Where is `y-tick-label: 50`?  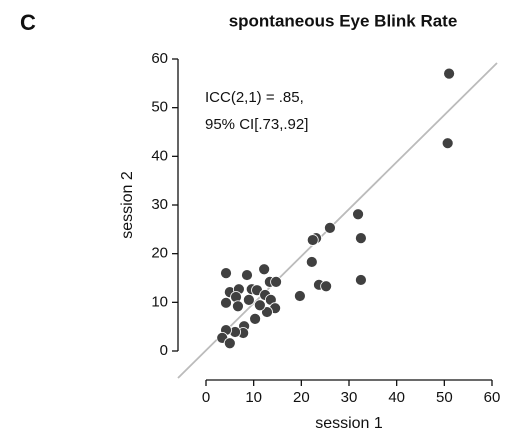
y-tick-label: 50 is located at coordinates (159, 107).